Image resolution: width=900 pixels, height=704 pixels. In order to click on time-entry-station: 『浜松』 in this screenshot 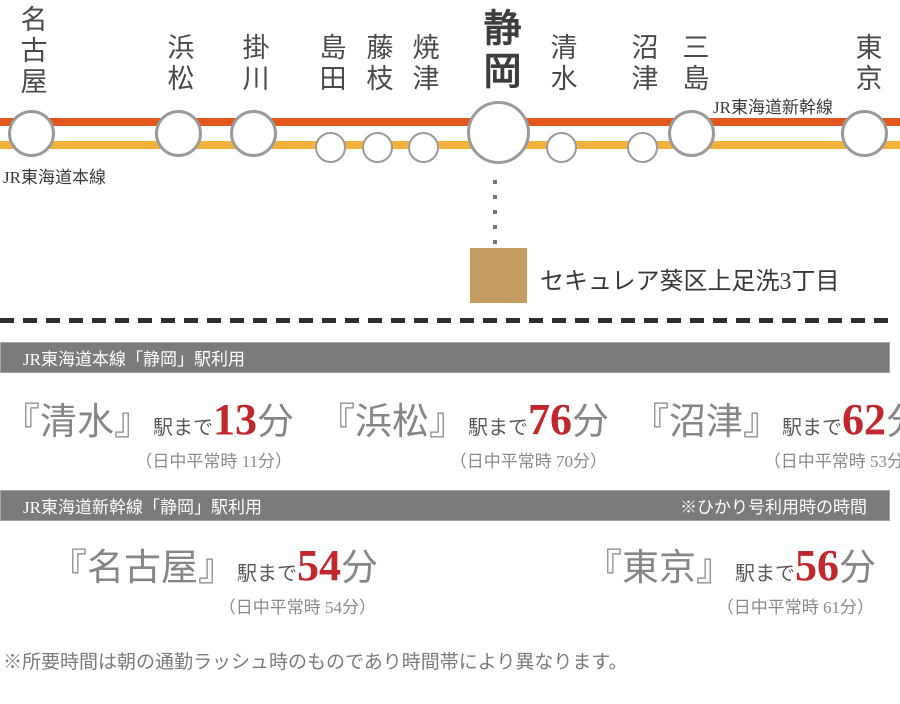, I will do `click(392, 422)`.